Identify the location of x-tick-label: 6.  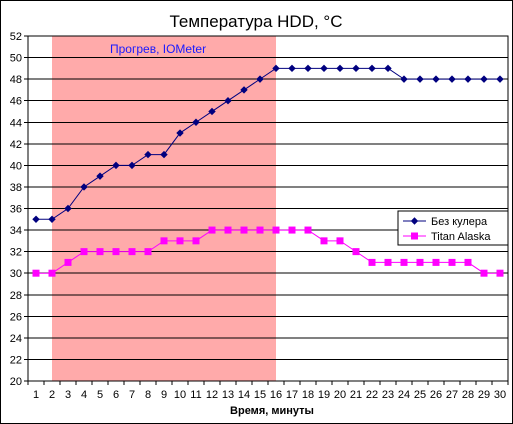
(116, 395).